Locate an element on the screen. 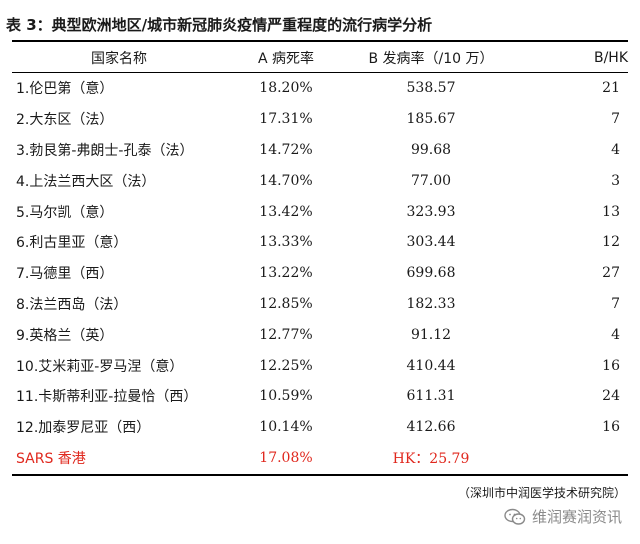 The height and width of the screenshot is (544, 640). cell-country: 3.勃艮第-弗朗士-孔泰（法） is located at coordinates (105, 150).